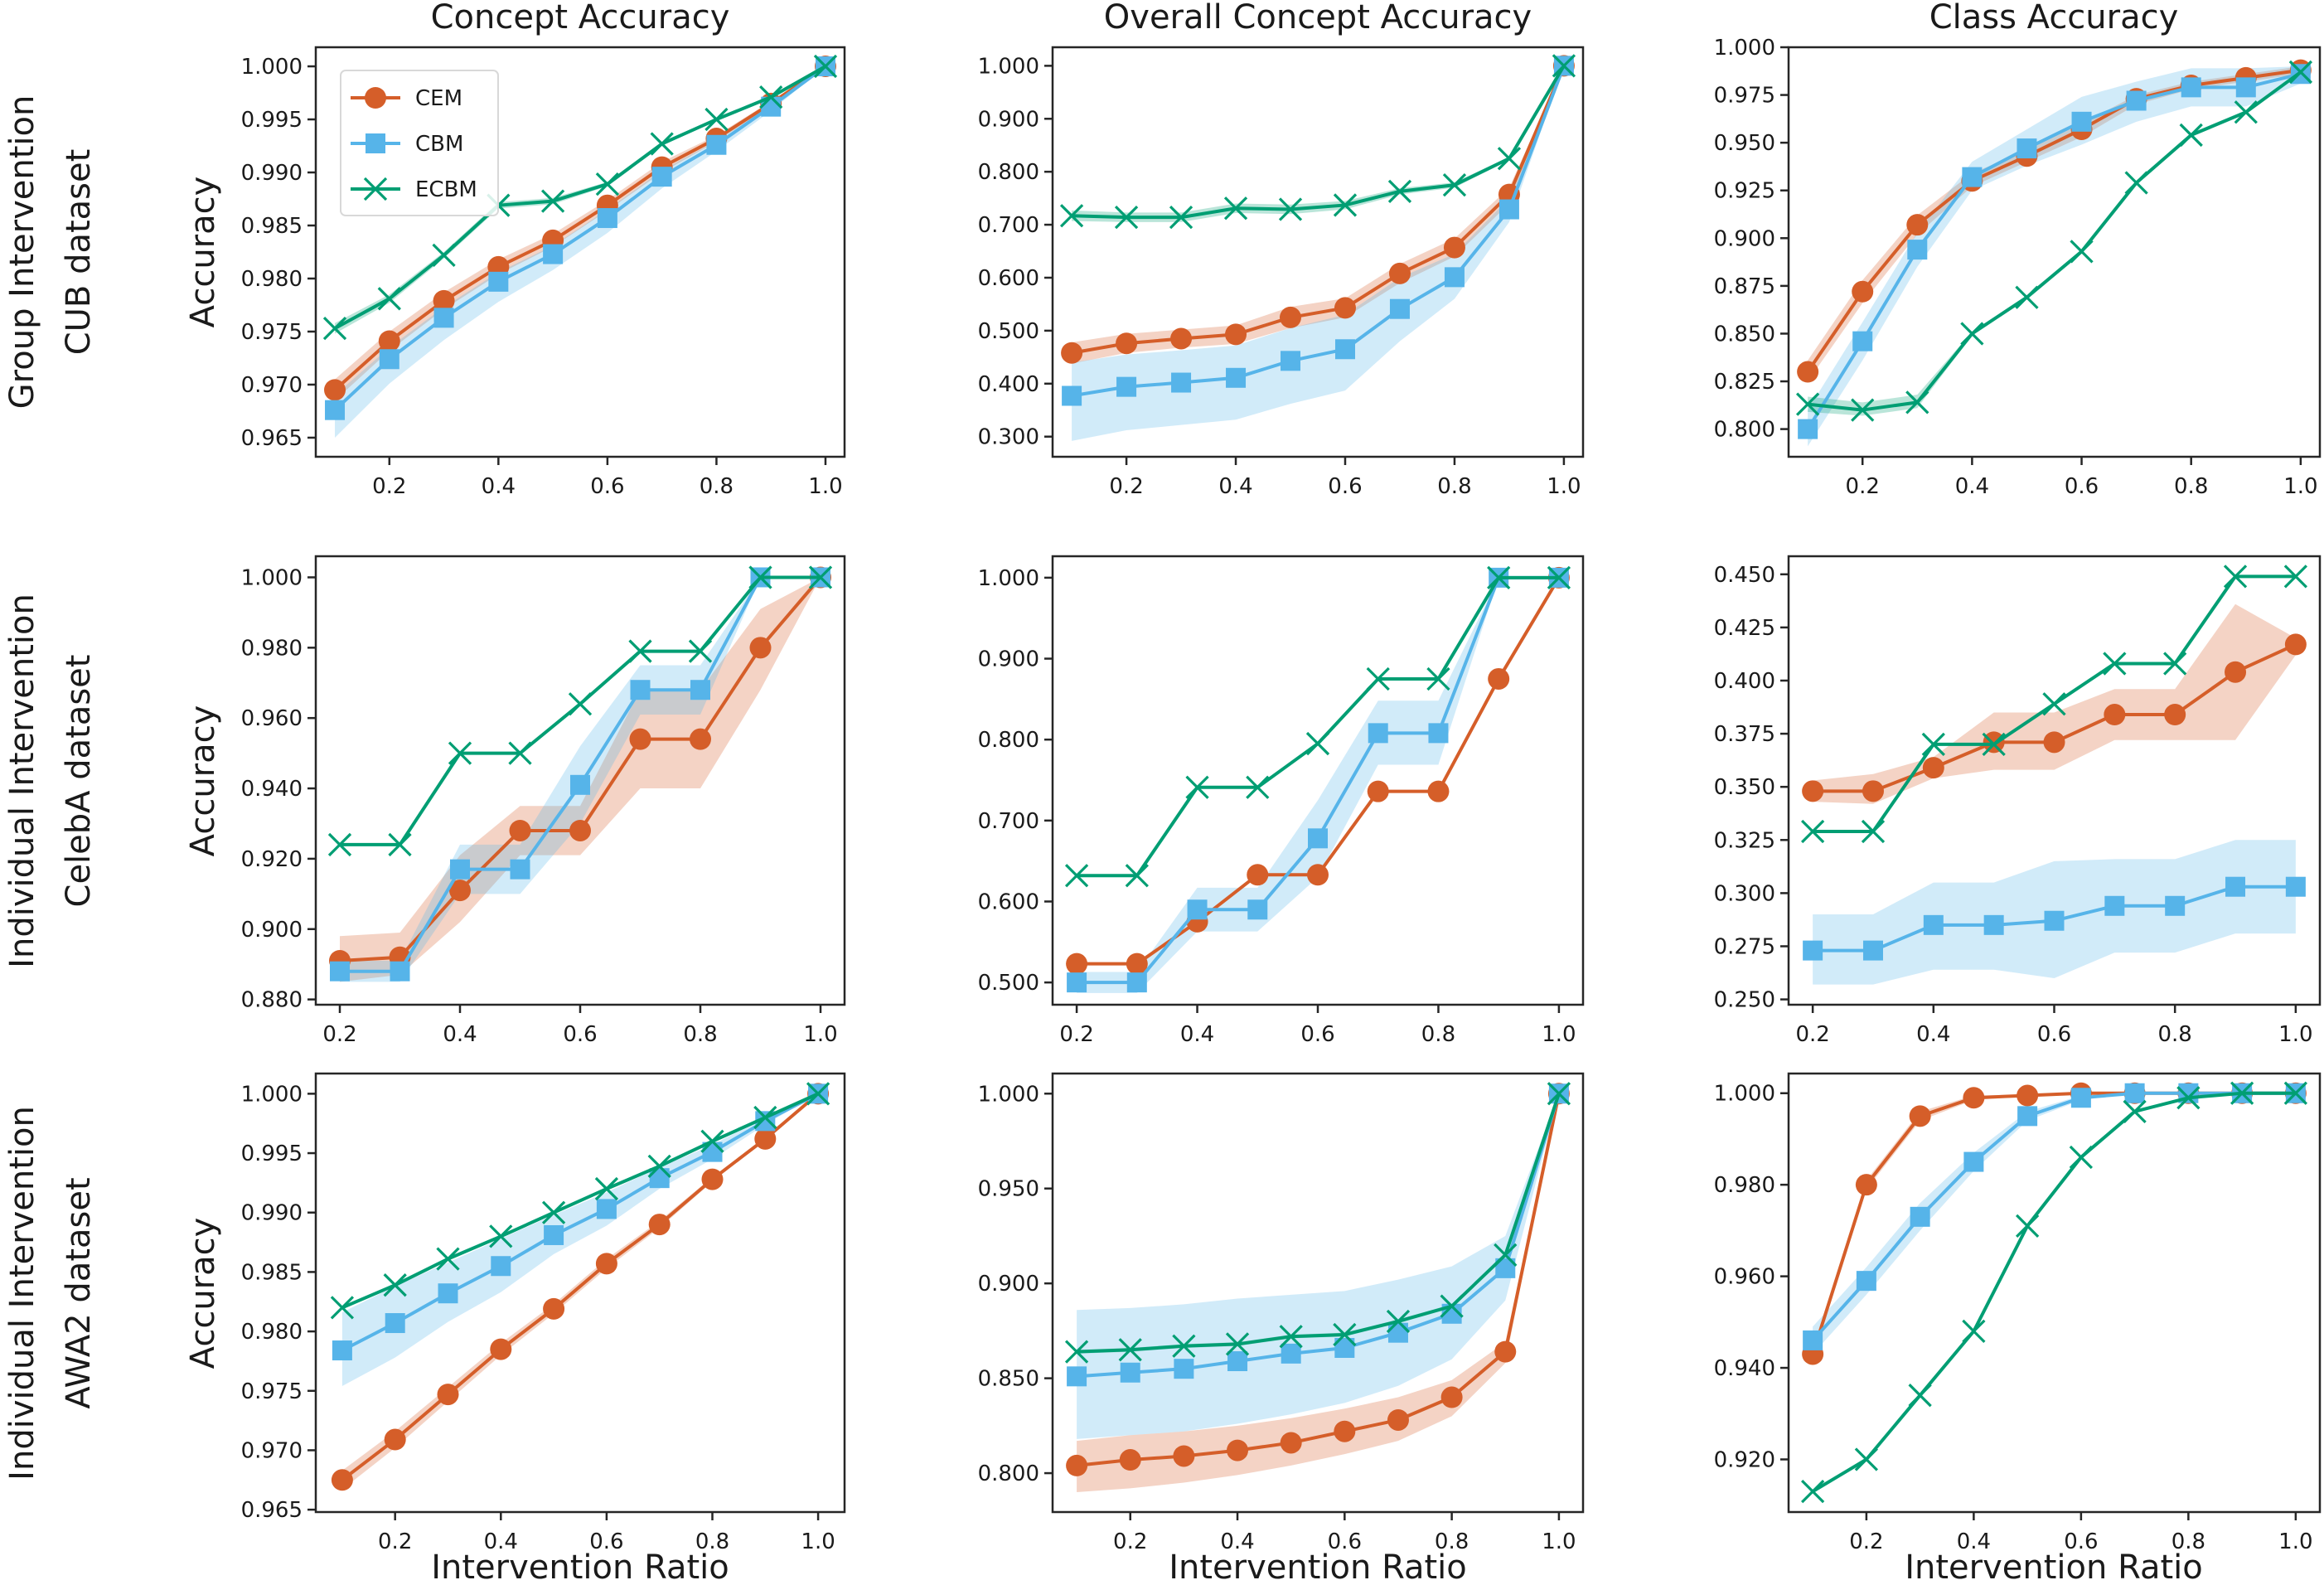 This screenshot has width=2324, height=1585. I want to click on series-markers-cbm, so click(2054, 1216).